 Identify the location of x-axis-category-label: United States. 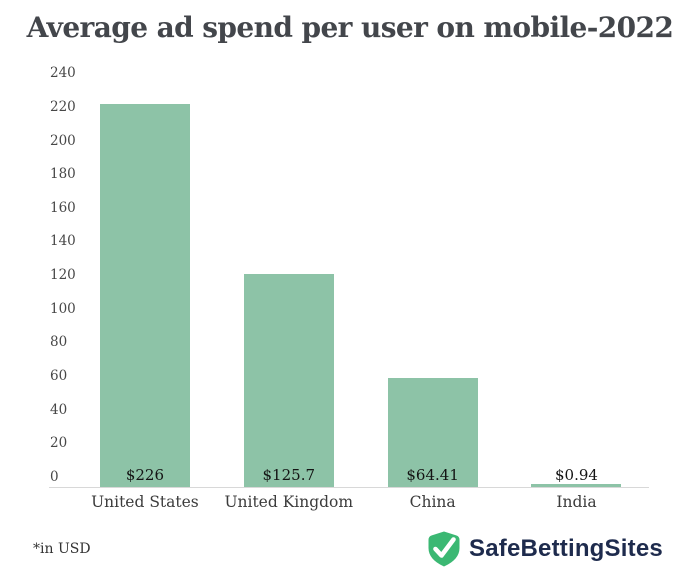
(145, 502).